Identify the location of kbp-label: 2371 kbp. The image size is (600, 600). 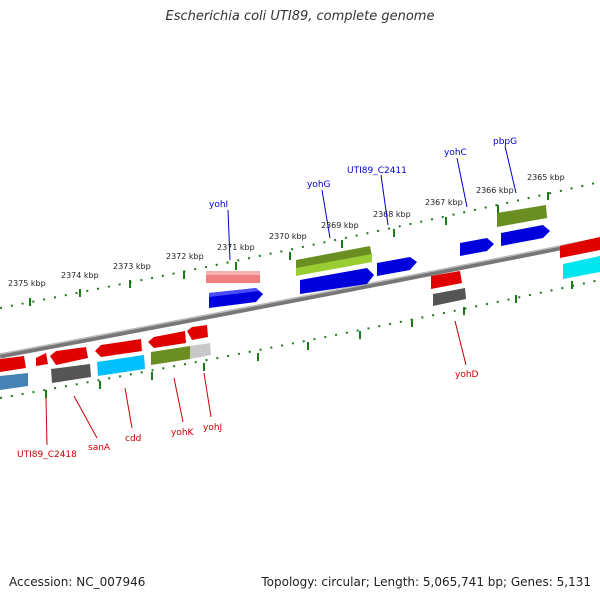
(236, 247).